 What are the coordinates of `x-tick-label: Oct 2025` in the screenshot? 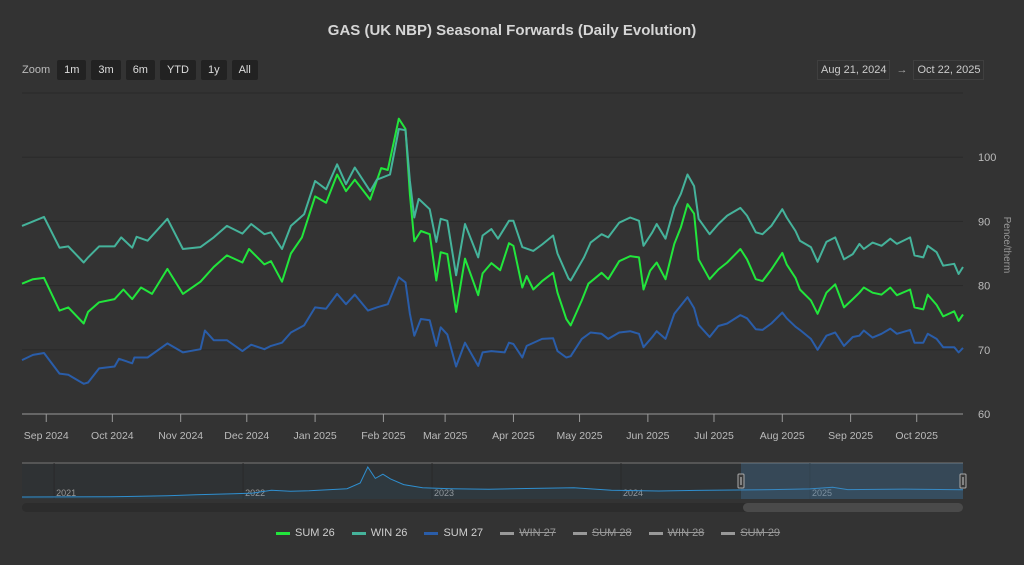 It's located at (916, 436).